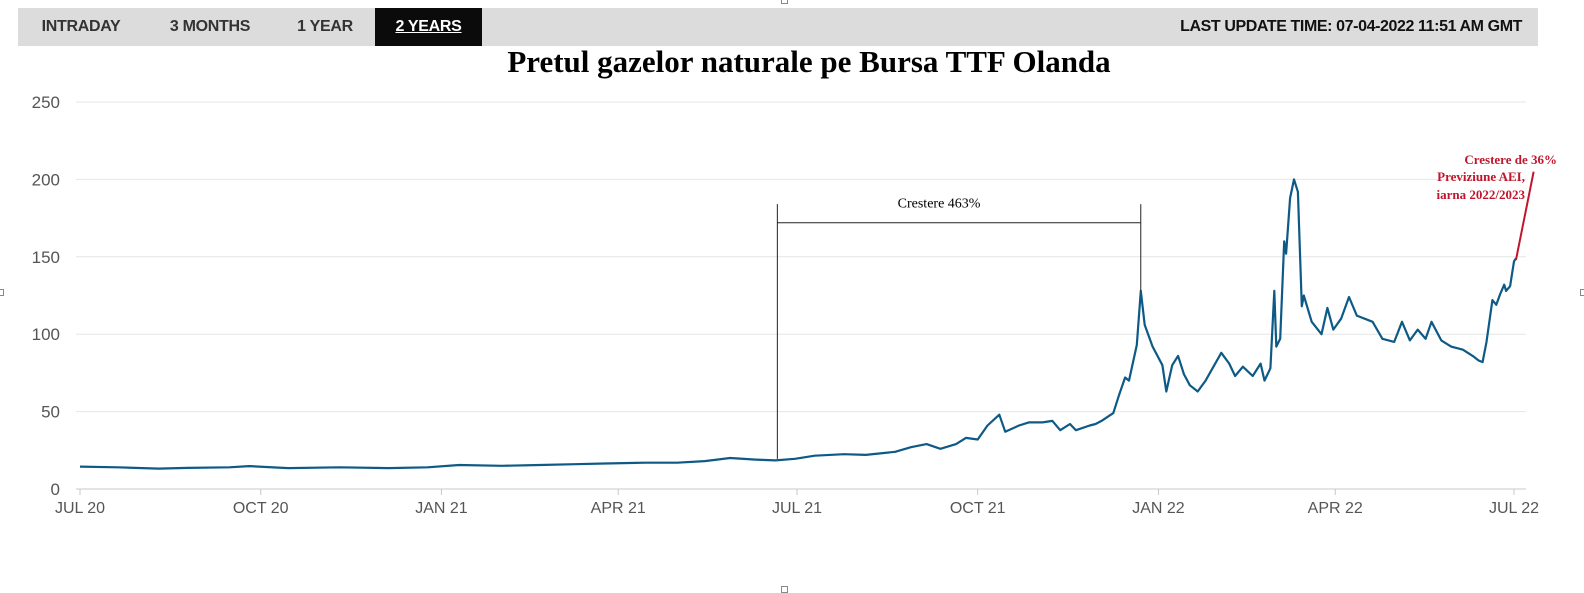 The image size is (1584, 593). Describe the element at coordinates (939, 204) in the screenshot. I see `growth-annotation-label: Crestere 463%` at that location.